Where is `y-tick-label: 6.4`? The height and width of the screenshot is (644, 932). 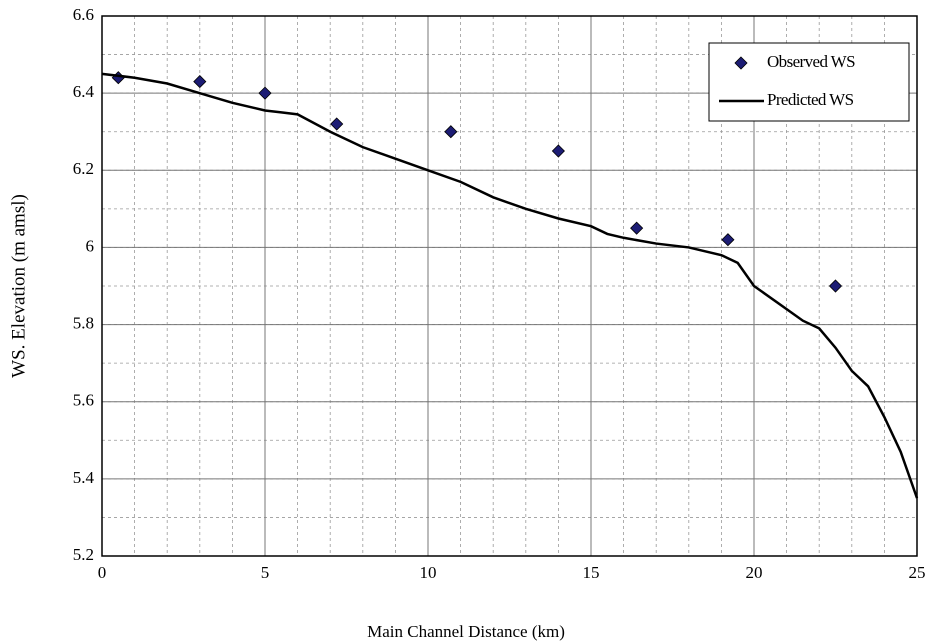
y-tick-label: 6.4 is located at coordinates (84, 91).